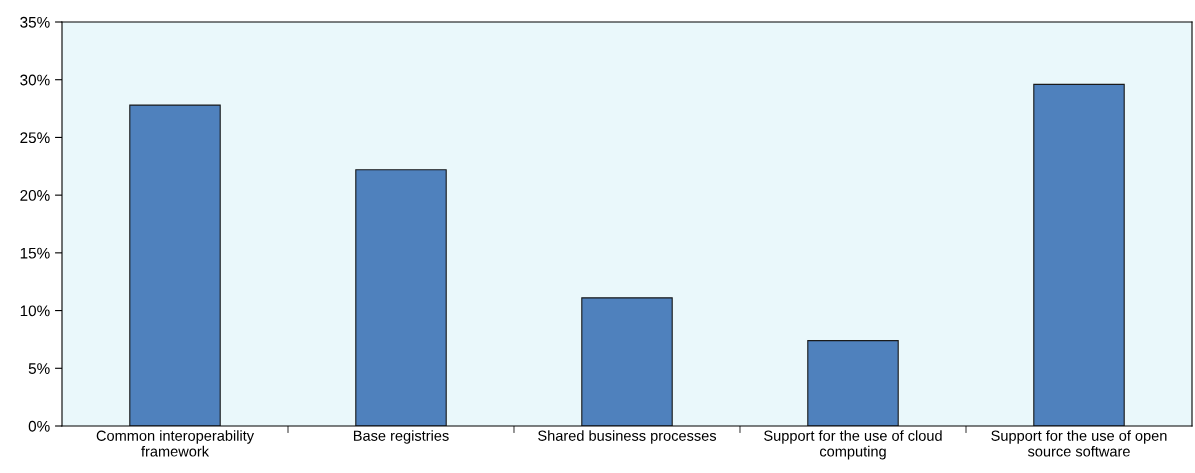 The image size is (1195, 473). What do you see at coordinates (35, 195) in the screenshot?
I see `y-tick-label: 20%` at bounding box center [35, 195].